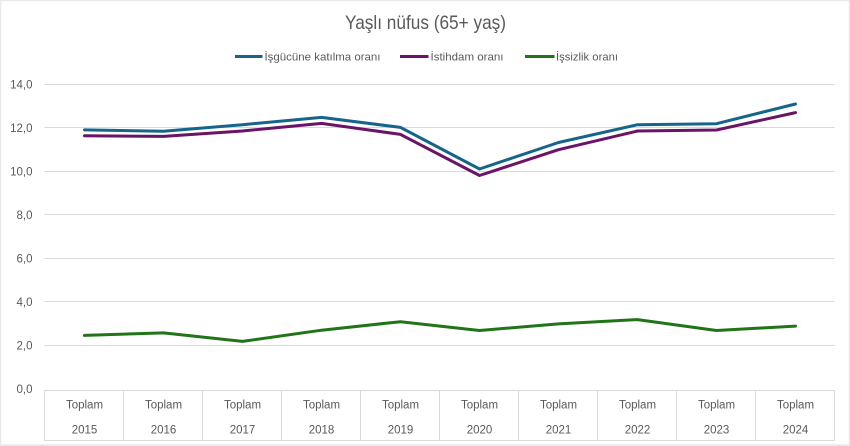  I want to click on svg-text: 10,0, so click(21, 173).